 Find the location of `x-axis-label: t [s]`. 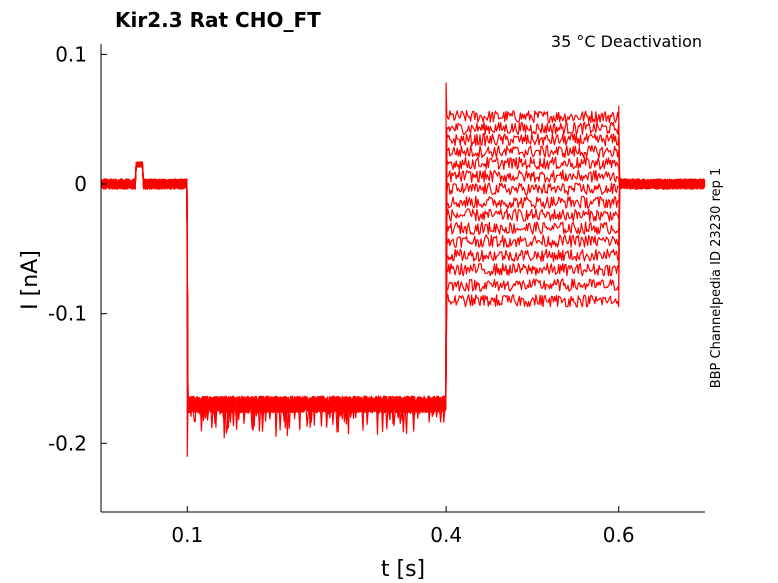

x-axis-label: t [s] is located at coordinates (403, 569).